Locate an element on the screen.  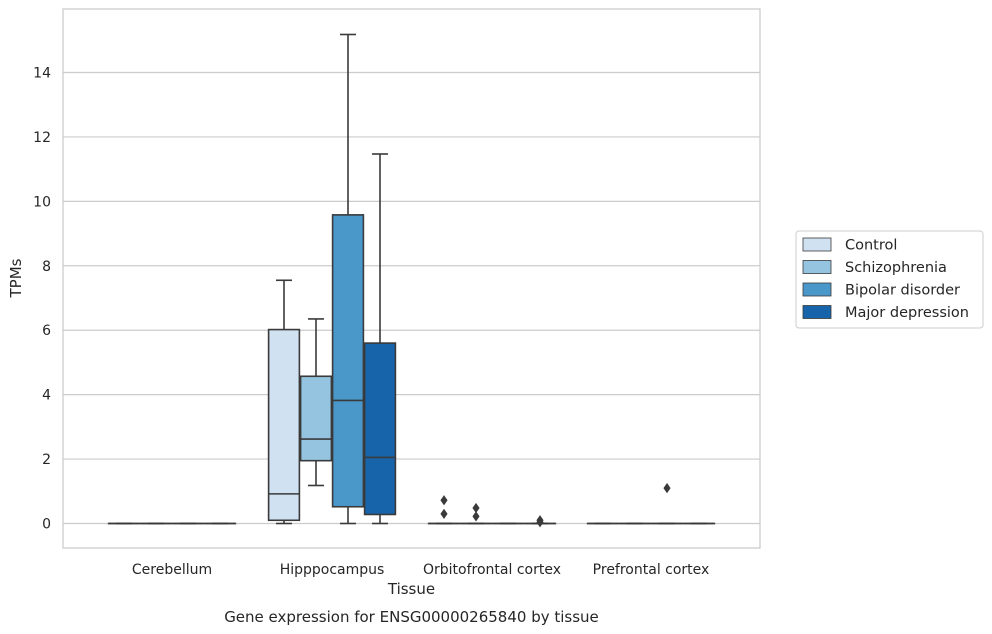
y-tick-label: 0 is located at coordinates (46, 525).